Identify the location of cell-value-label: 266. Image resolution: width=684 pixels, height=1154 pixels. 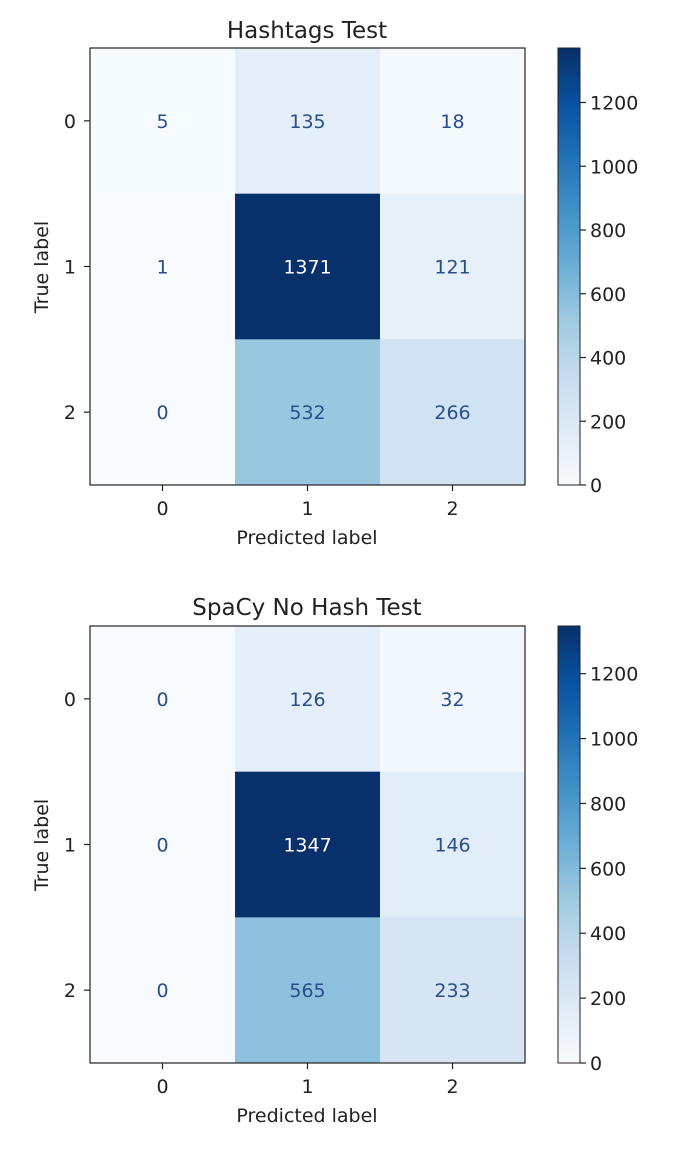
(452, 413).